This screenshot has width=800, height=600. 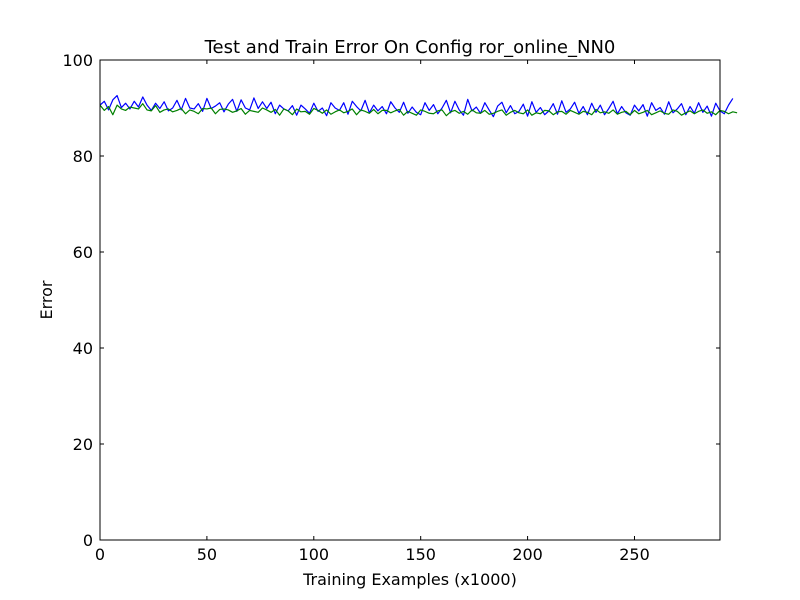 What do you see at coordinates (46, 299) in the screenshot?
I see `y-axis-label: Error` at bounding box center [46, 299].